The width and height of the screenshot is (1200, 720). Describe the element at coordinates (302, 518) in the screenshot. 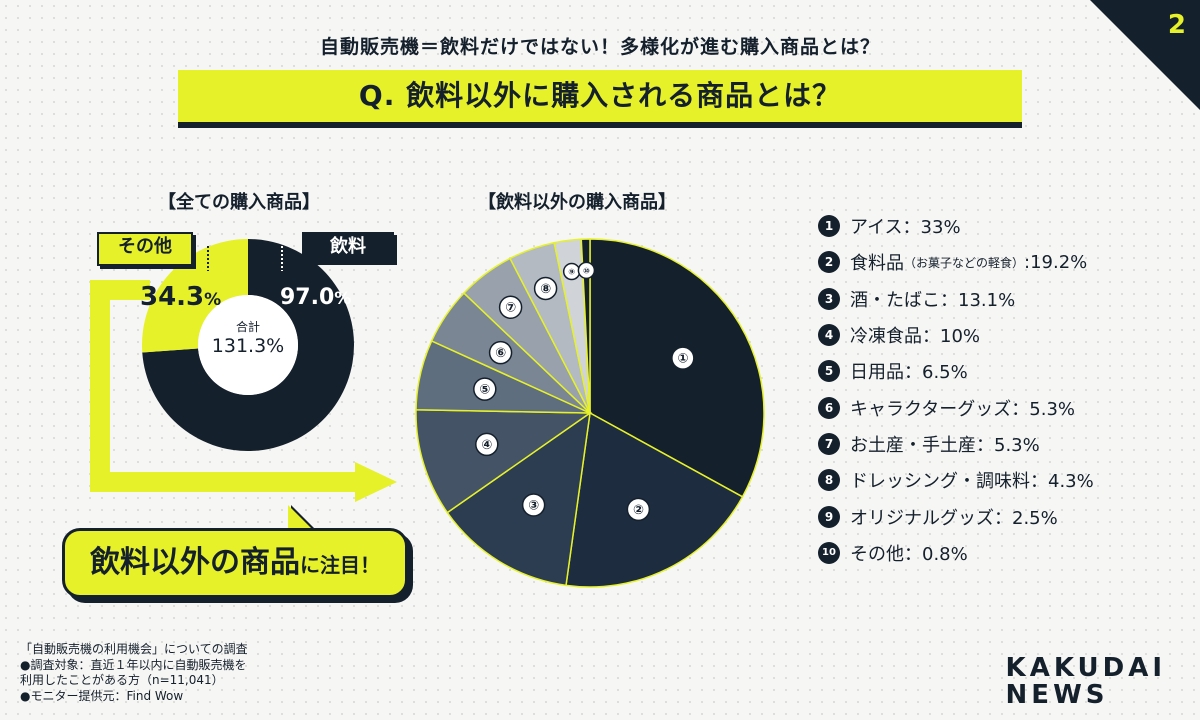

I see `callout-pointer` at that location.